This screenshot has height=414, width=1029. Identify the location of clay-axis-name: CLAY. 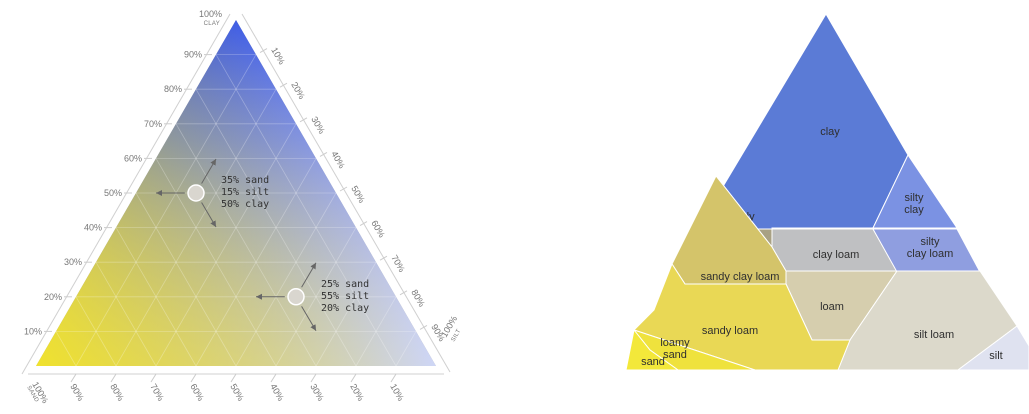
(212, 24).